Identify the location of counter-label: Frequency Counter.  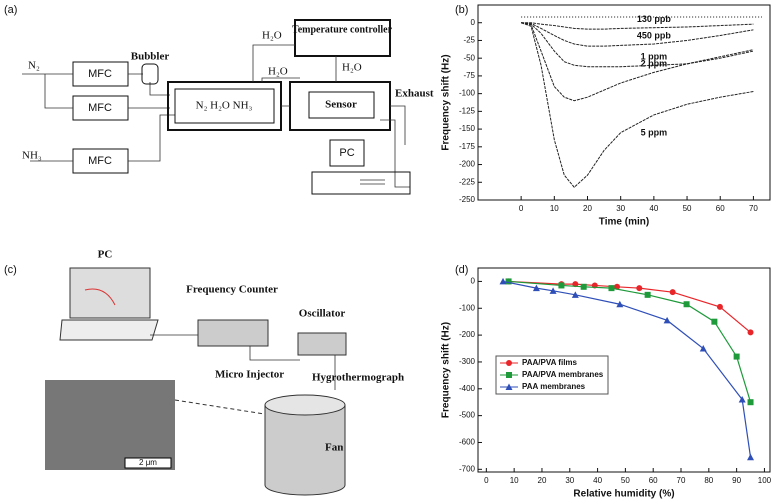
(232, 290).